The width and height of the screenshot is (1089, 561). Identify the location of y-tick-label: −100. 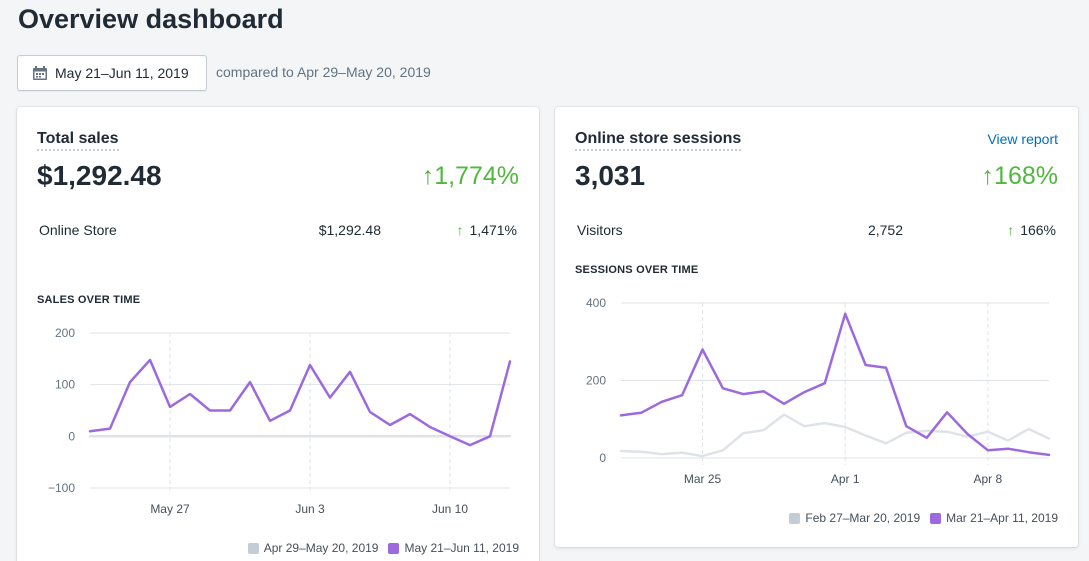
(61, 488).